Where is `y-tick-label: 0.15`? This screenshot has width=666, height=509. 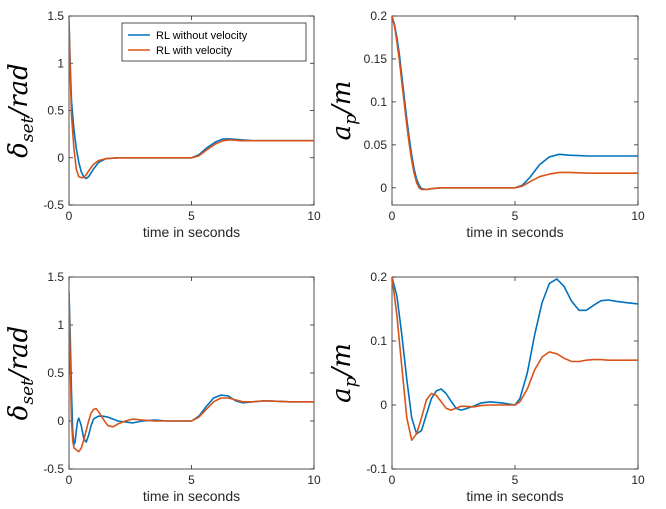 y-tick-label: 0.15 is located at coordinates (376, 59).